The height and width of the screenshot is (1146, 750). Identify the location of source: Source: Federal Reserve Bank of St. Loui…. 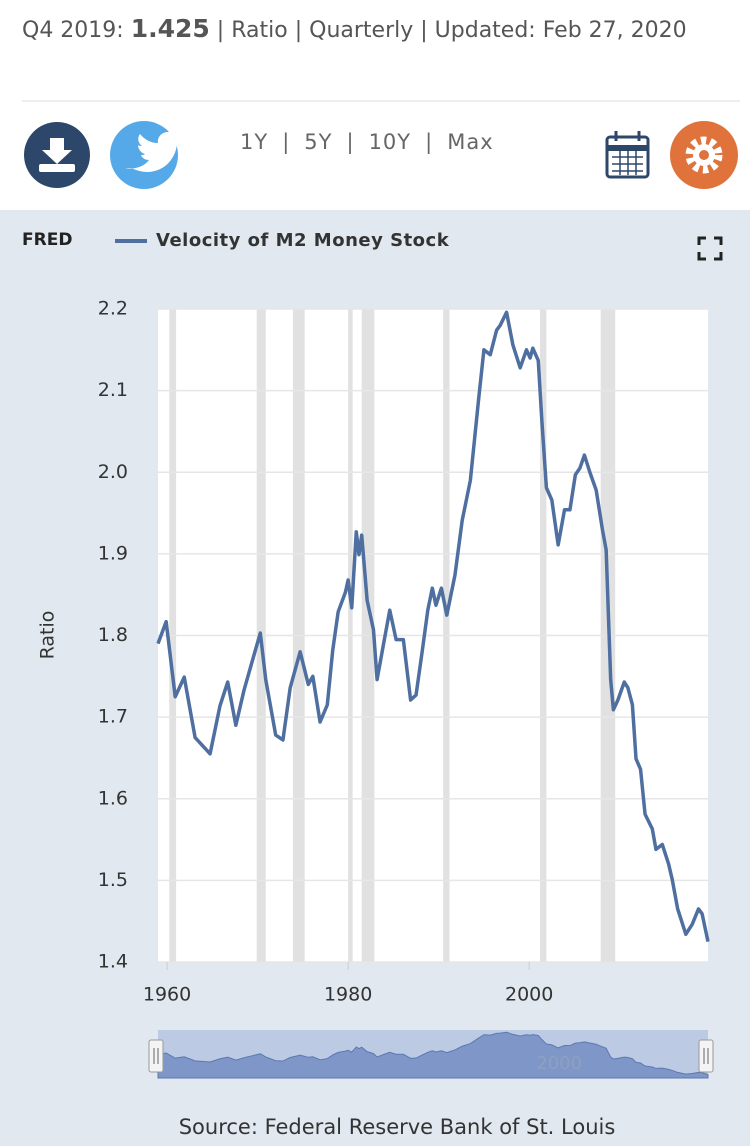
(397, 1127).